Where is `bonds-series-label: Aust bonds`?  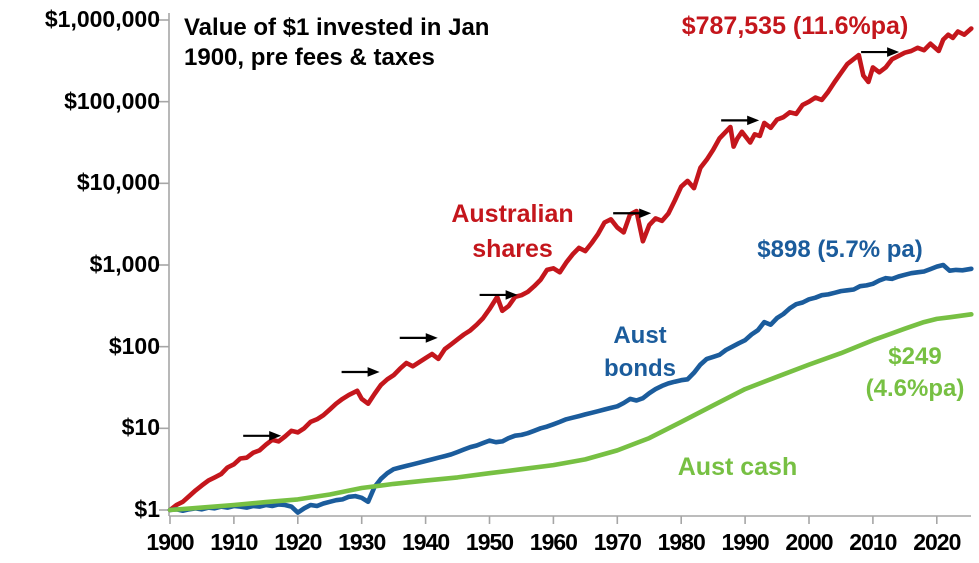 bonds-series-label: Aust bonds is located at coordinates (640, 352).